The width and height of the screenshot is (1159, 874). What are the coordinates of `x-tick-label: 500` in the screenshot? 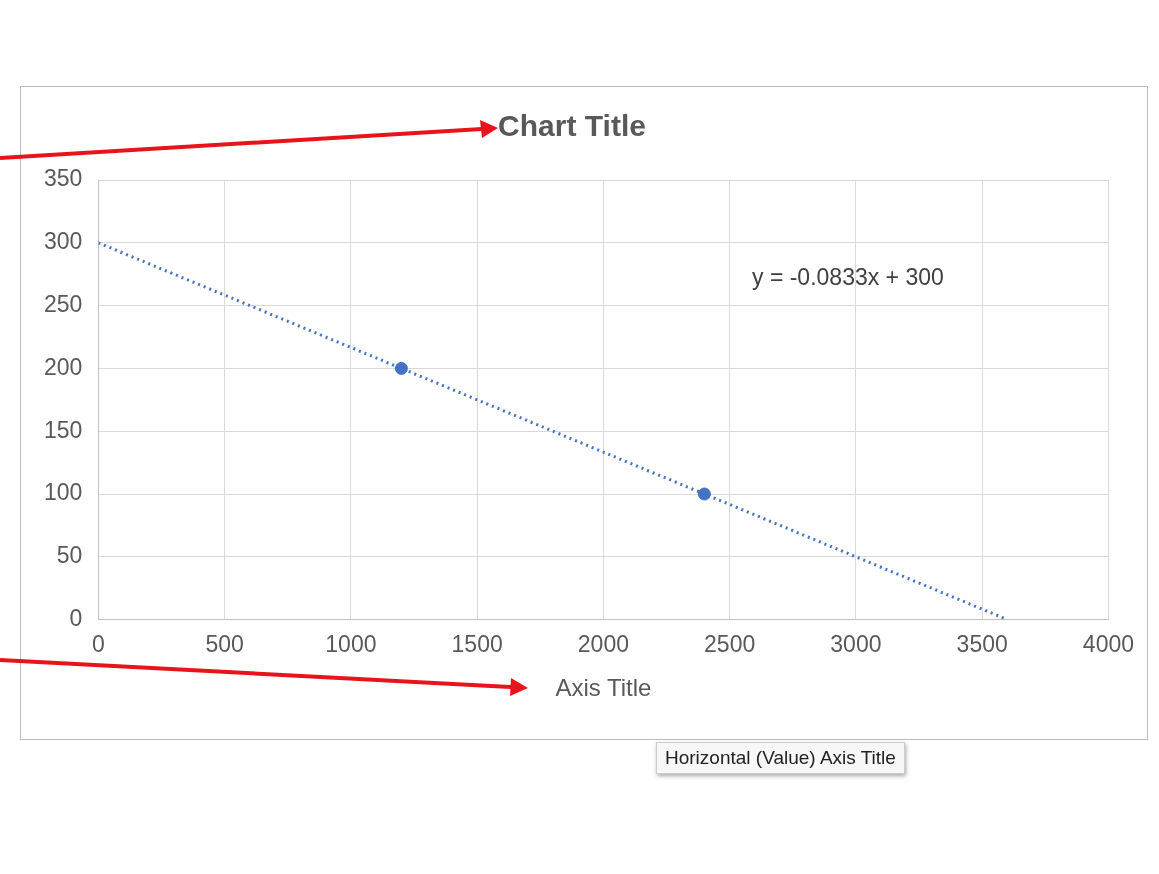 It's located at (224, 643).